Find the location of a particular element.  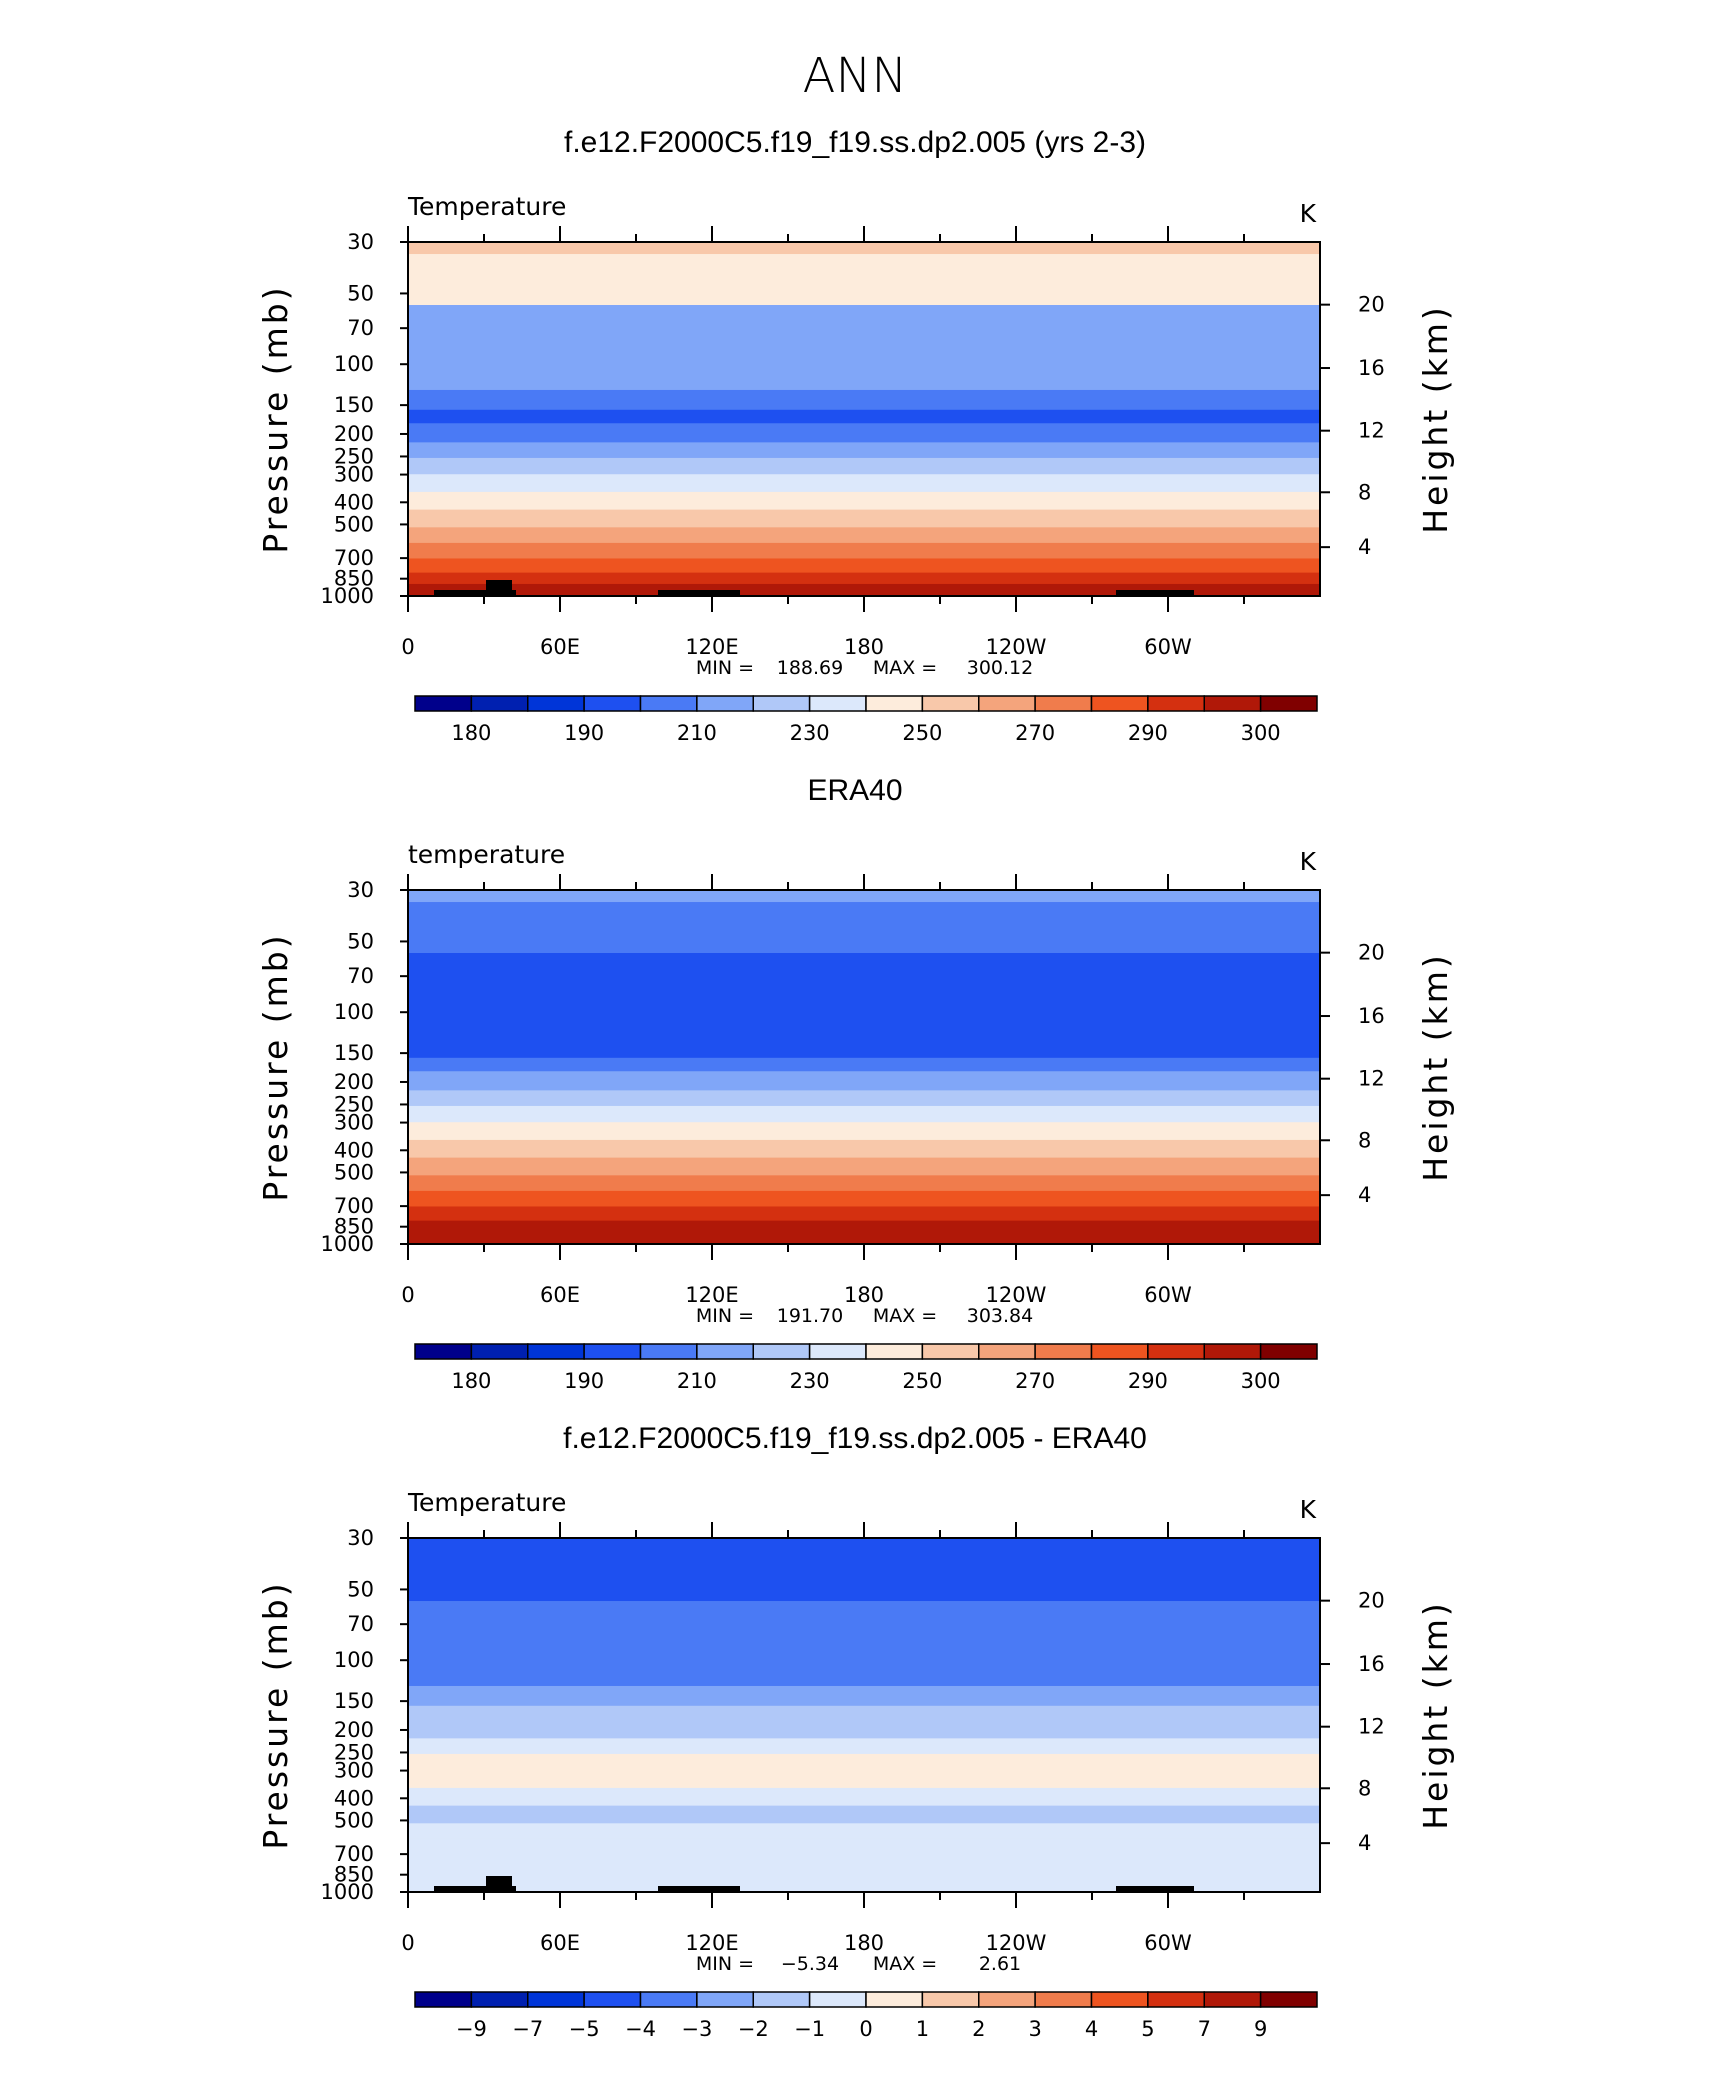

height-axis-title: Height (km) is located at coordinates (1435, 419).